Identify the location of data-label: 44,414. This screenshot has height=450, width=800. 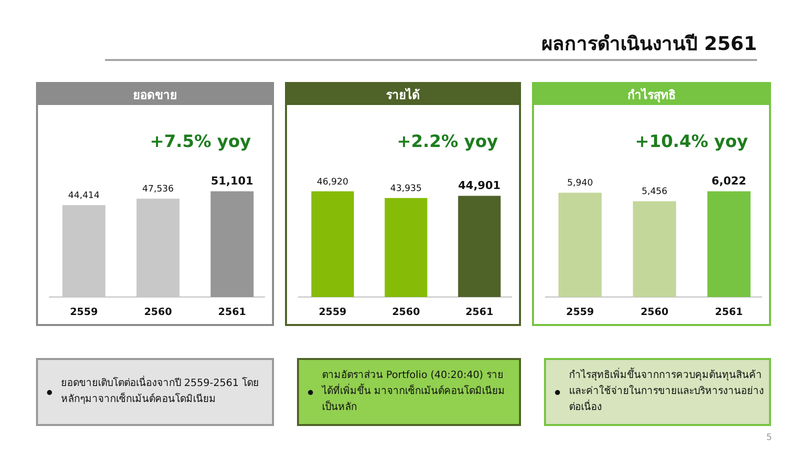
(84, 196).